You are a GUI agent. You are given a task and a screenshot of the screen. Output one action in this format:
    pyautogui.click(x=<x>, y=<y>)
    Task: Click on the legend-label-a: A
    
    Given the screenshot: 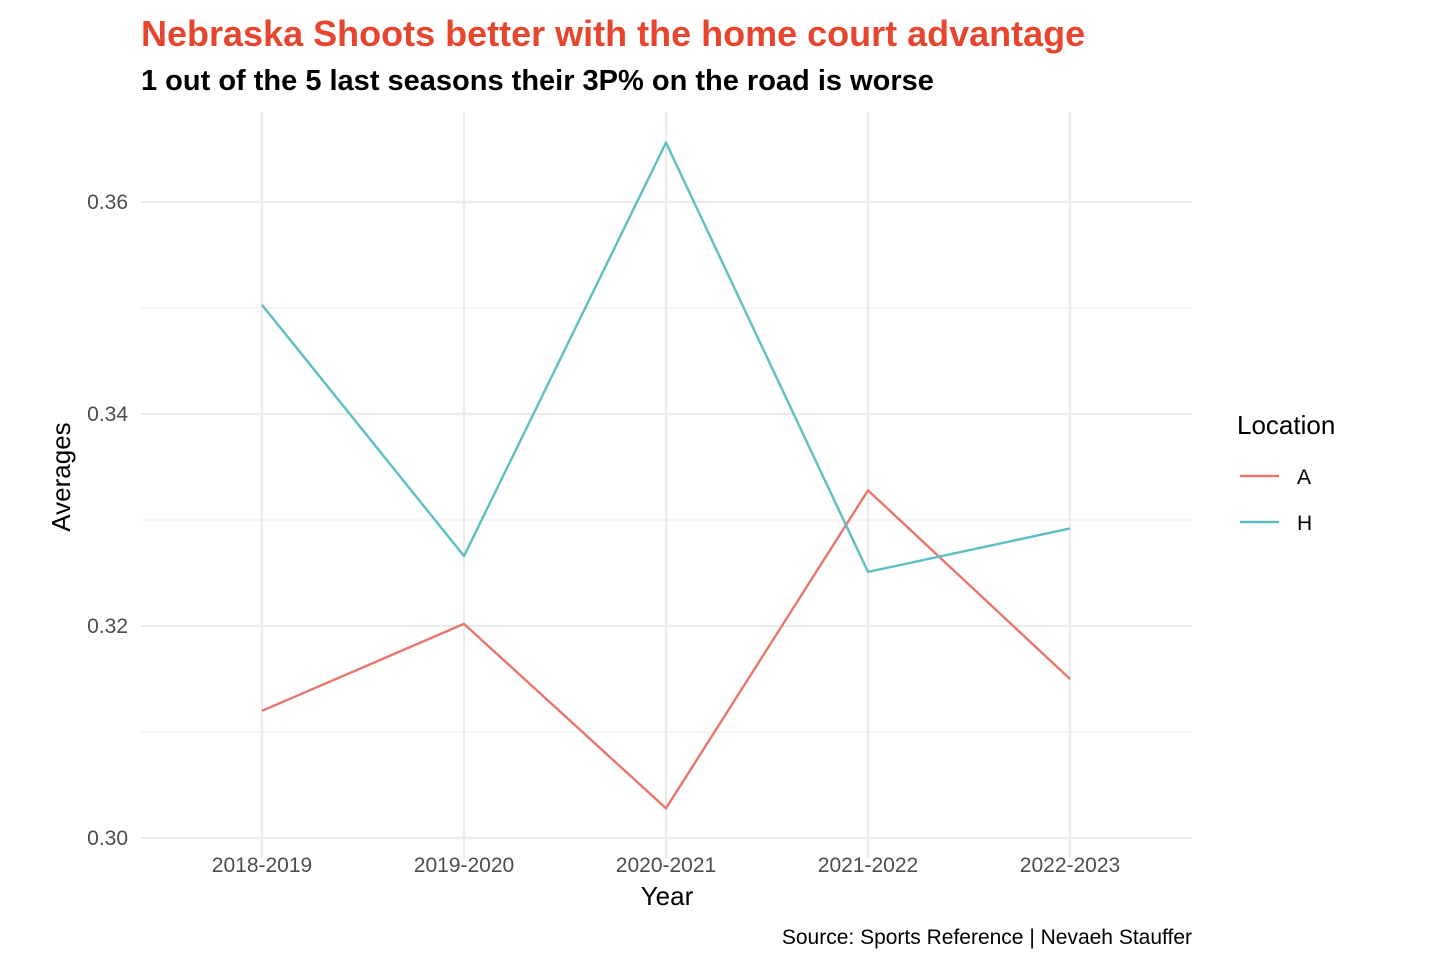 What is the action you would take?
    pyautogui.click(x=1304, y=477)
    